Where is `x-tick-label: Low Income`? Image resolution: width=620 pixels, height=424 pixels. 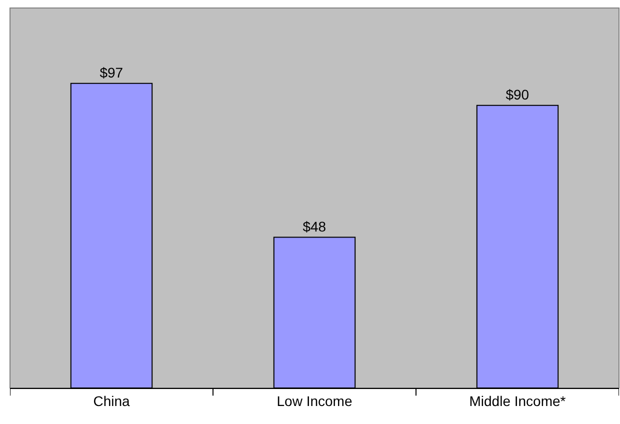
x-tick-label: Low Income is located at coordinates (314, 400).